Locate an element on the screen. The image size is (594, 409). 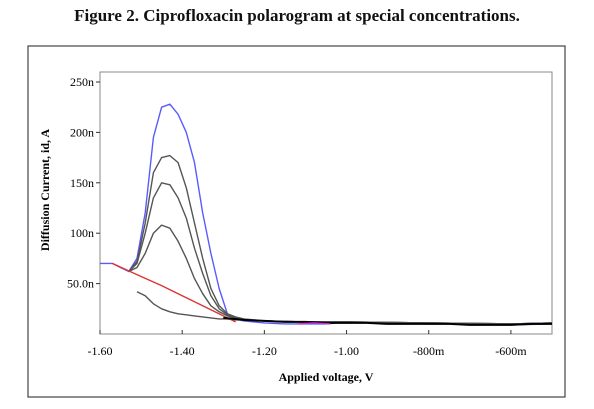
y-tick-label-3: 150n is located at coordinates (82, 183).